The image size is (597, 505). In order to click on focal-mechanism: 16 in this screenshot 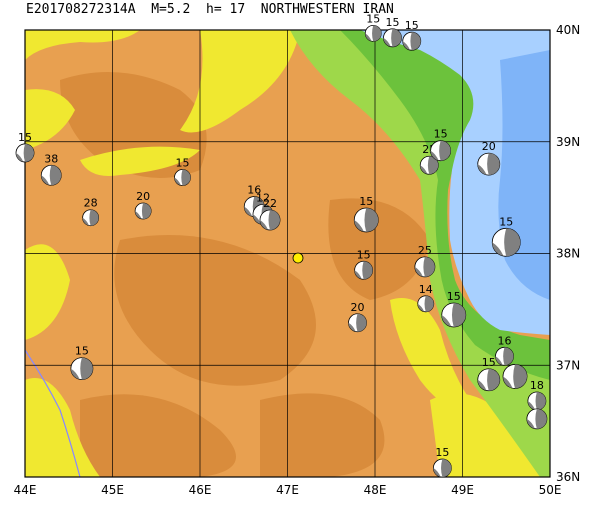, I will do `click(504, 350)`.